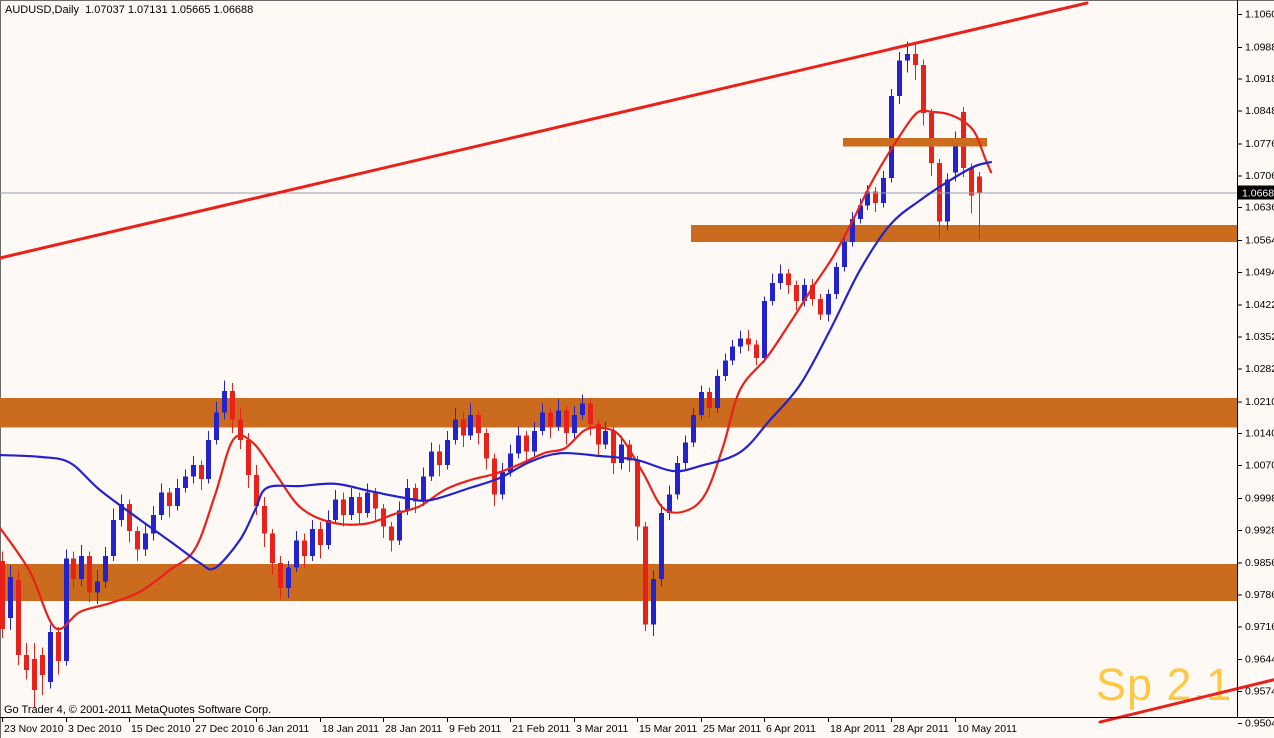 The height and width of the screenshot is (738, 1274). What do you see at coordinates (602, 729) in the screenshot?
I see `date-tick-label: 3 Mar 2011` at bounding box center [602, 729].